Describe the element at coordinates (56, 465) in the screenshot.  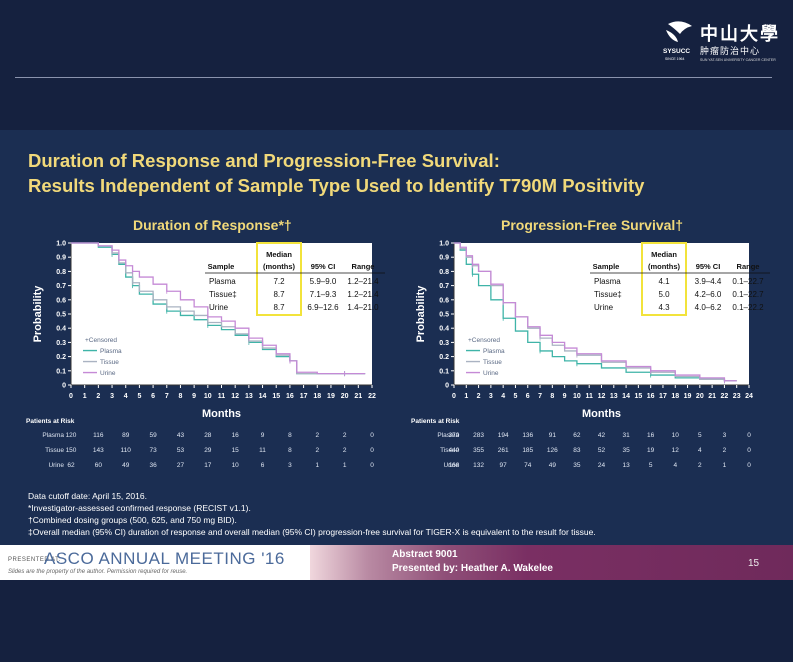
I see `dor-at-risk-name: Urine` at that location.